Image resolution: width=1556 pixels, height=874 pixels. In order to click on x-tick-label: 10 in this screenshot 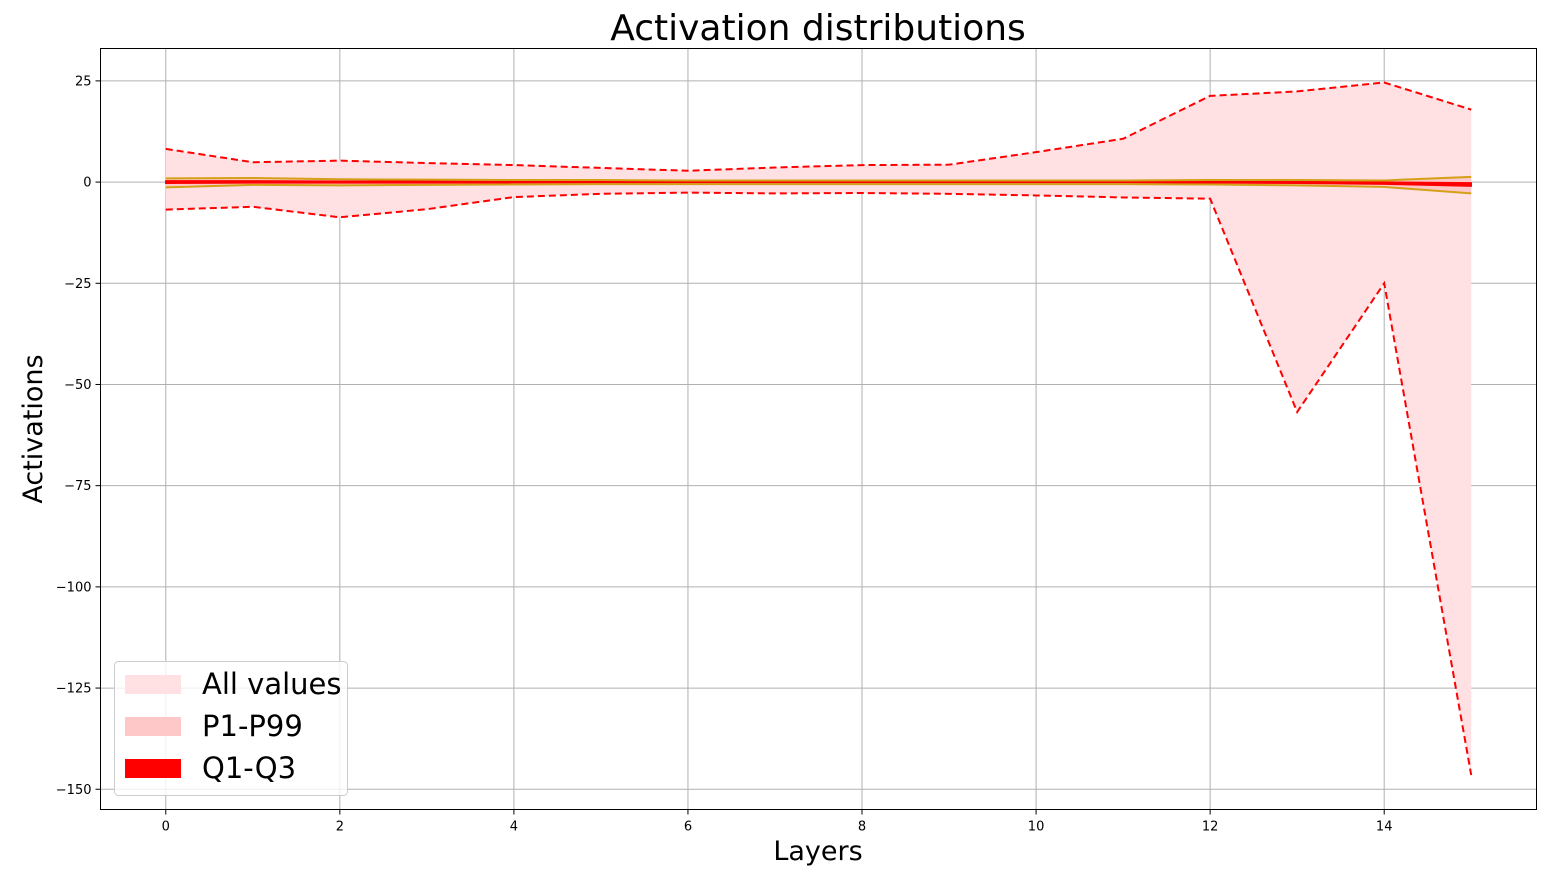, I will do `click(1036, 827)`.